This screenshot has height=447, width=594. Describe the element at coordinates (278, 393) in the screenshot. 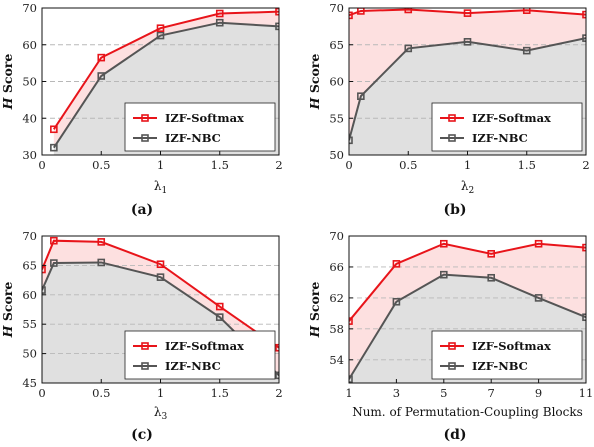

I see `xtick-label-c-4: 2` at that location.